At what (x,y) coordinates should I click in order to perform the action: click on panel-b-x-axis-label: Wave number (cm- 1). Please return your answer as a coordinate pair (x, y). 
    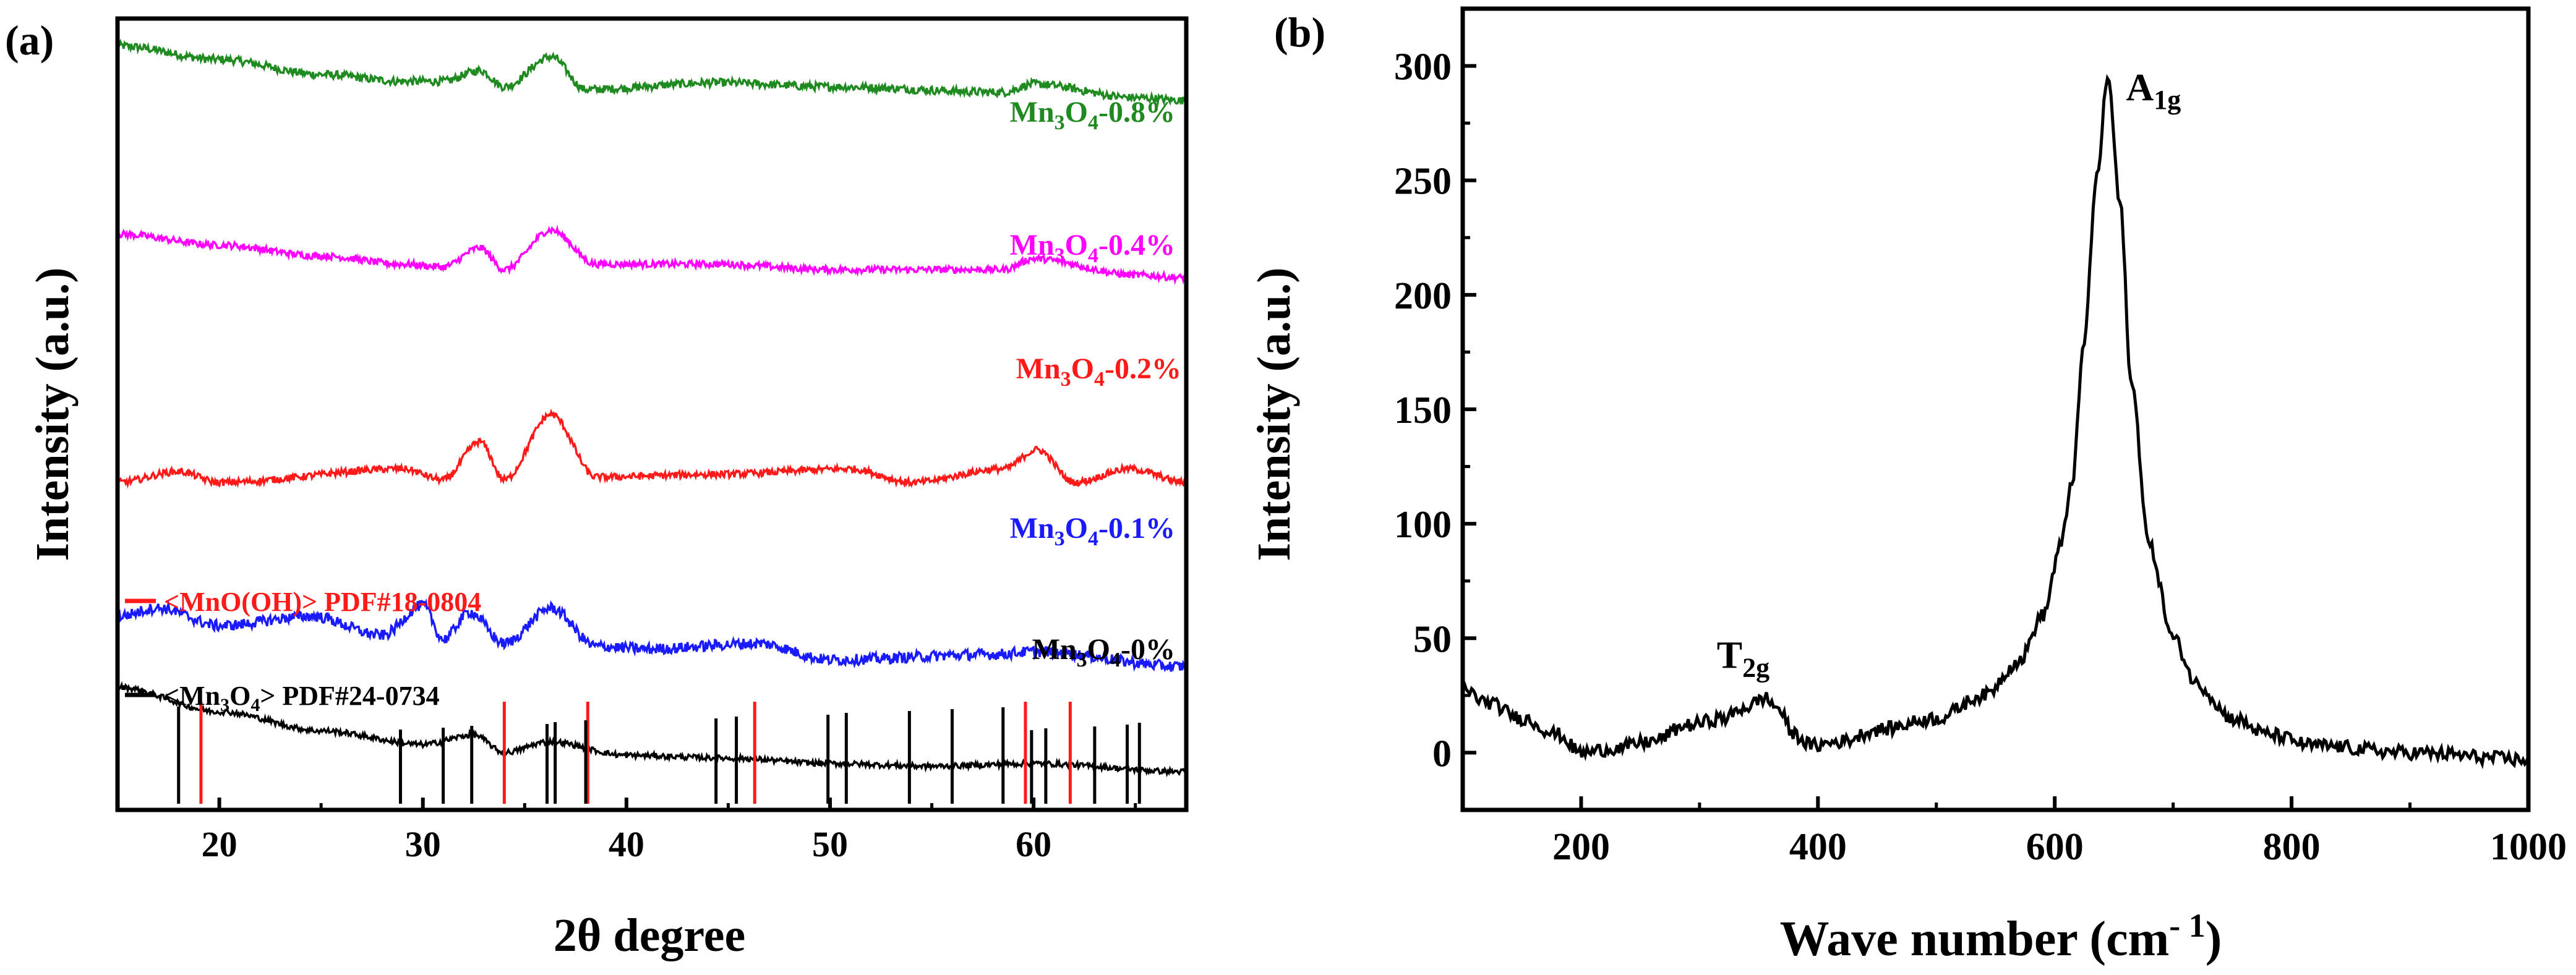
    Looking at the image, I should click on (2001, 936).